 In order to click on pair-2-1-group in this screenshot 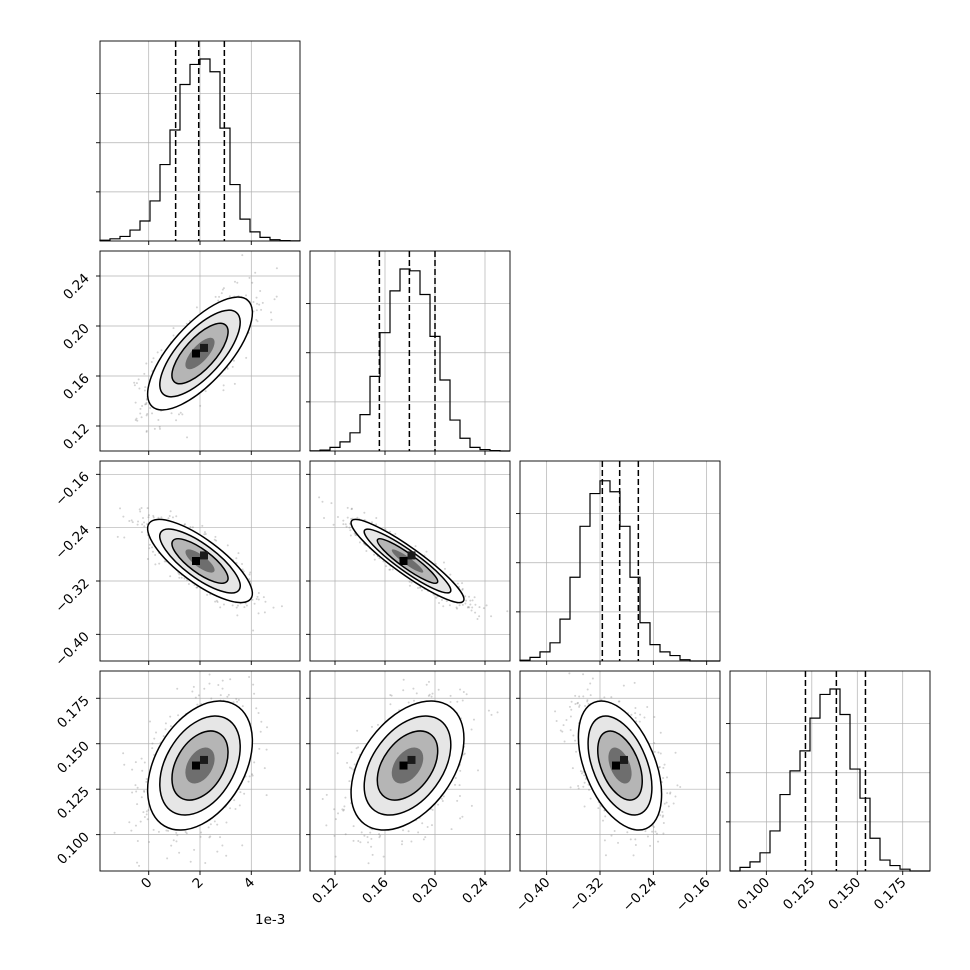, I will do `click(410, 561)`.